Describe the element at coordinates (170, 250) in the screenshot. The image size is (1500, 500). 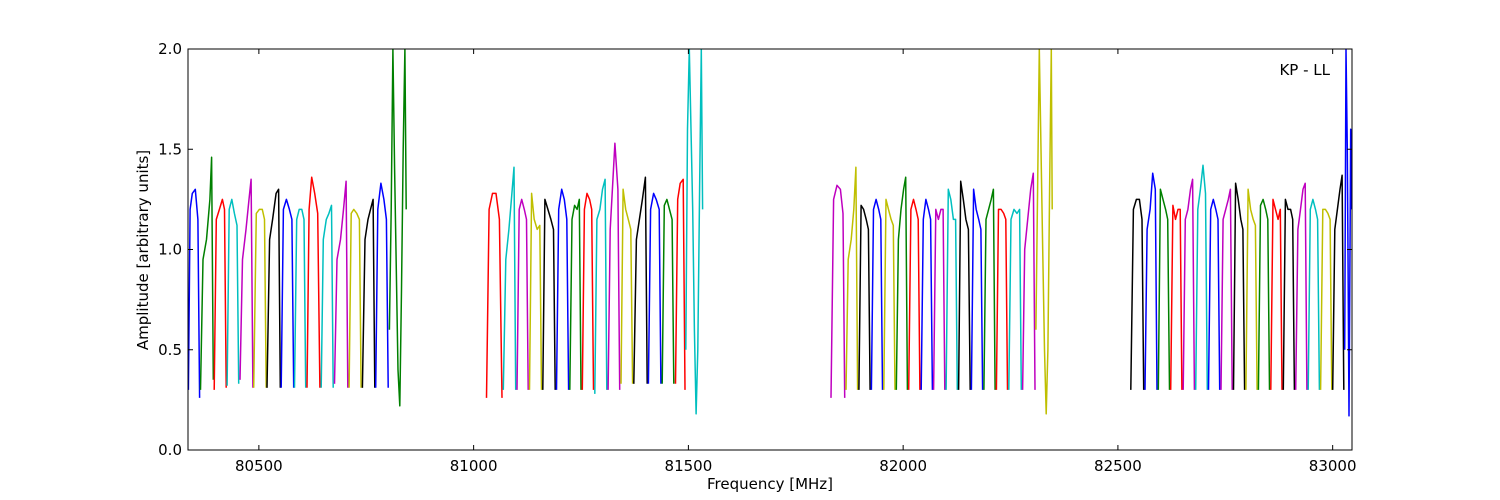
I see `y-tick-label-3: 1.0` at that location.